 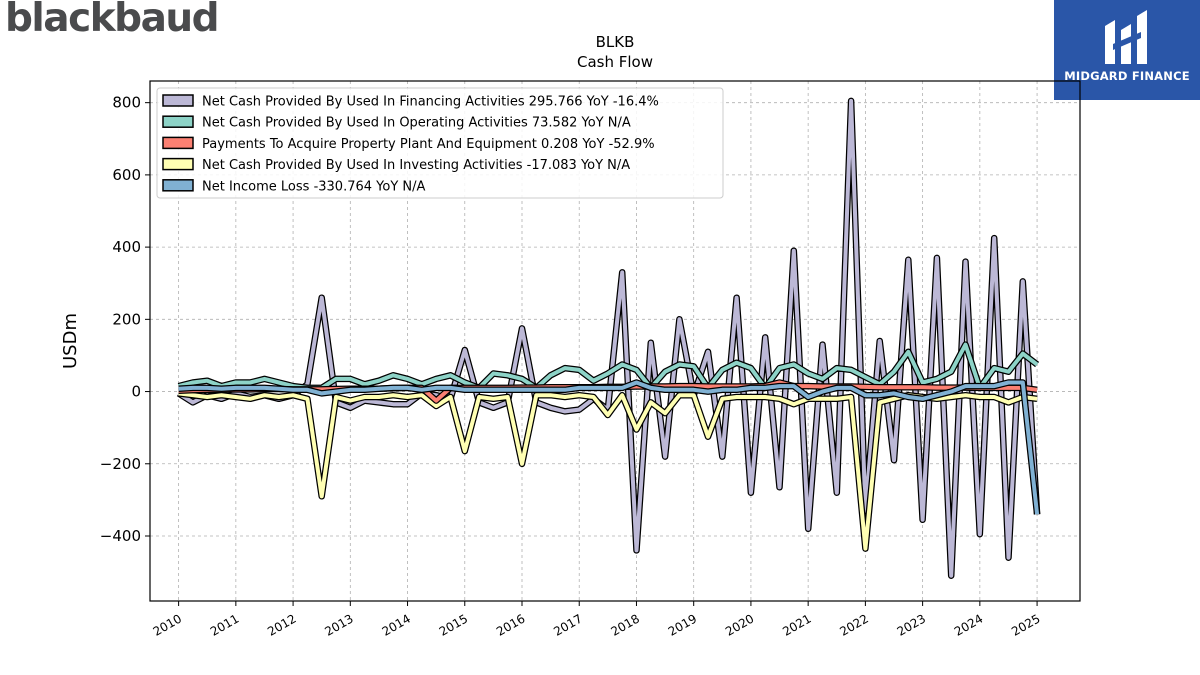 I want to click on x-tick-label: 2010, so click(x=167, y=624).